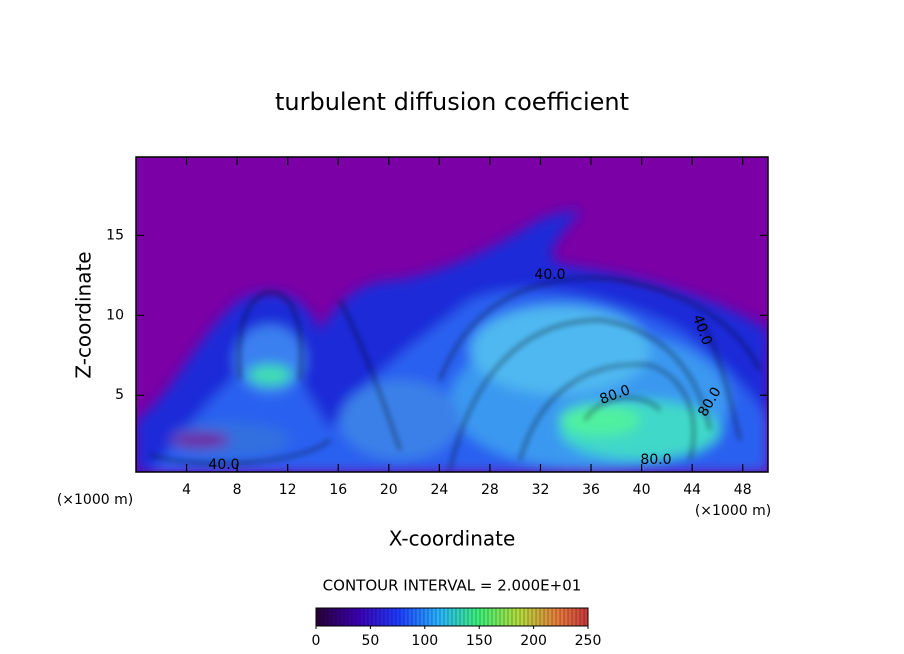 This screenshot has height=654, width=904. What do you see at coordinates (84, 314) in the screenshot?
I see `y-axis-label: Z-coordinate` at bounding box center [84, 314].